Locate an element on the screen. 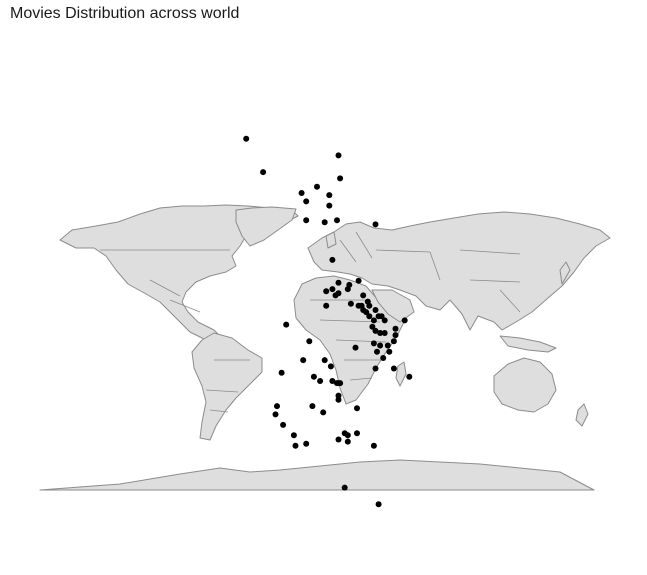 Image resolution: width=647 pixels, height=575 pixels. land-new-zealand is located at coordinates (582, 415).